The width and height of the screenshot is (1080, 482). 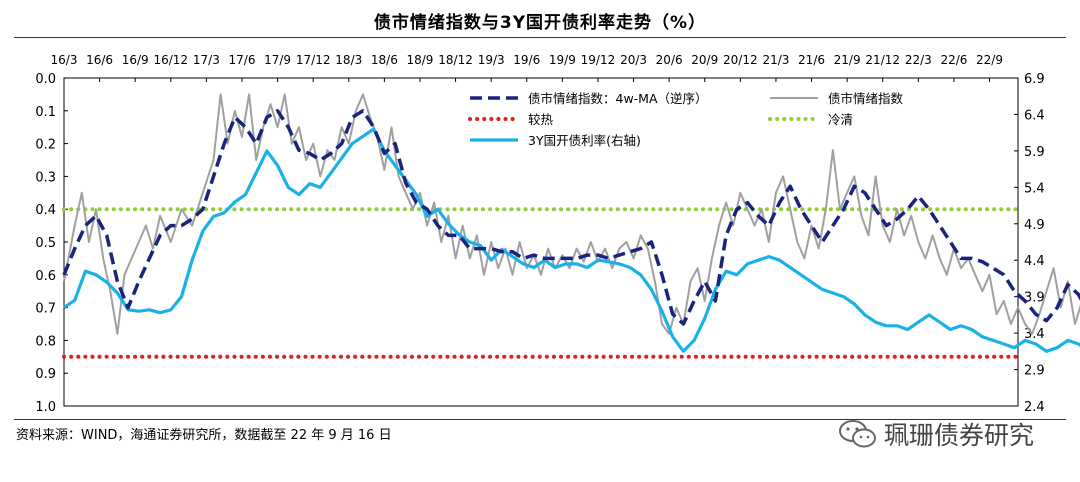 I want to click on y-right-tick-label: 6.4, so click(x=1034, y=115).